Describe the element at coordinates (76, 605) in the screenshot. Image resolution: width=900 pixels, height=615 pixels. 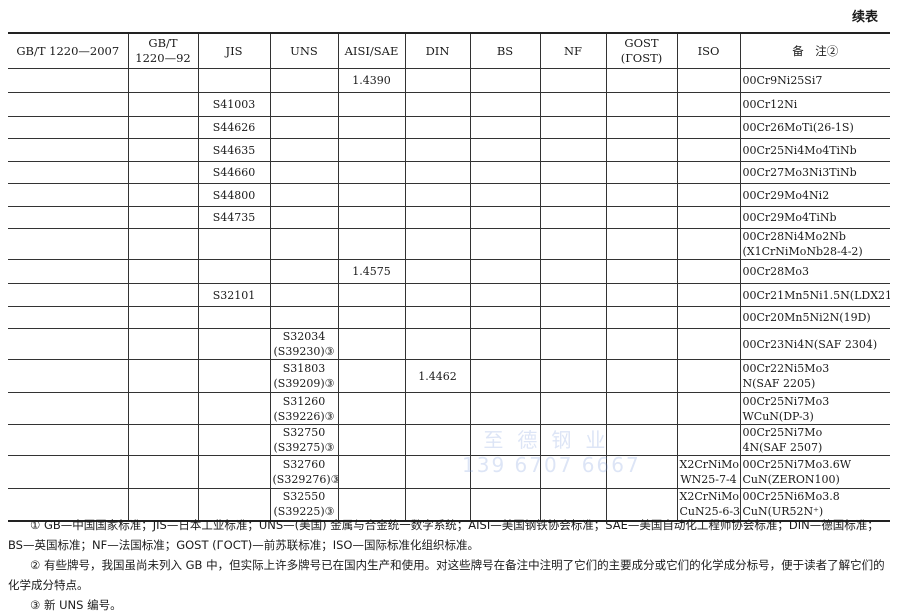
I see `footnote-3: ③ 新 UNS 编号。` at that location.